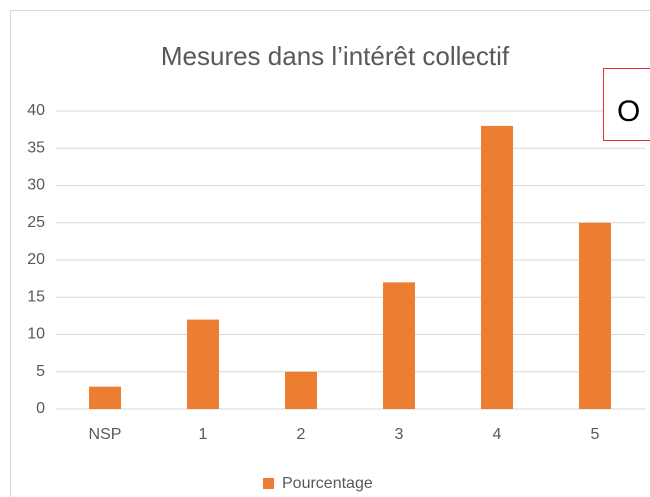 The image size is (650, 497). Describe the element at coordinates (36, 185) in the screenshot. I see `y-tick-label: 30` at that location.